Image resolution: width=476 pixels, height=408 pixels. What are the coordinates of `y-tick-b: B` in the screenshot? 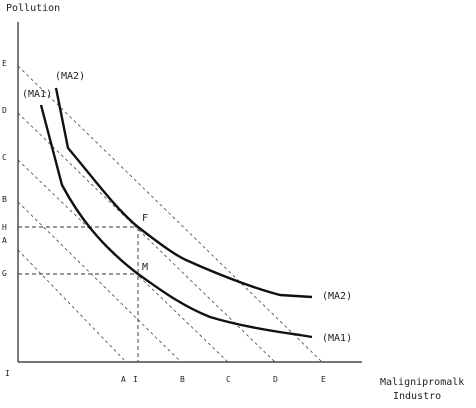 It's located at (4, 199).